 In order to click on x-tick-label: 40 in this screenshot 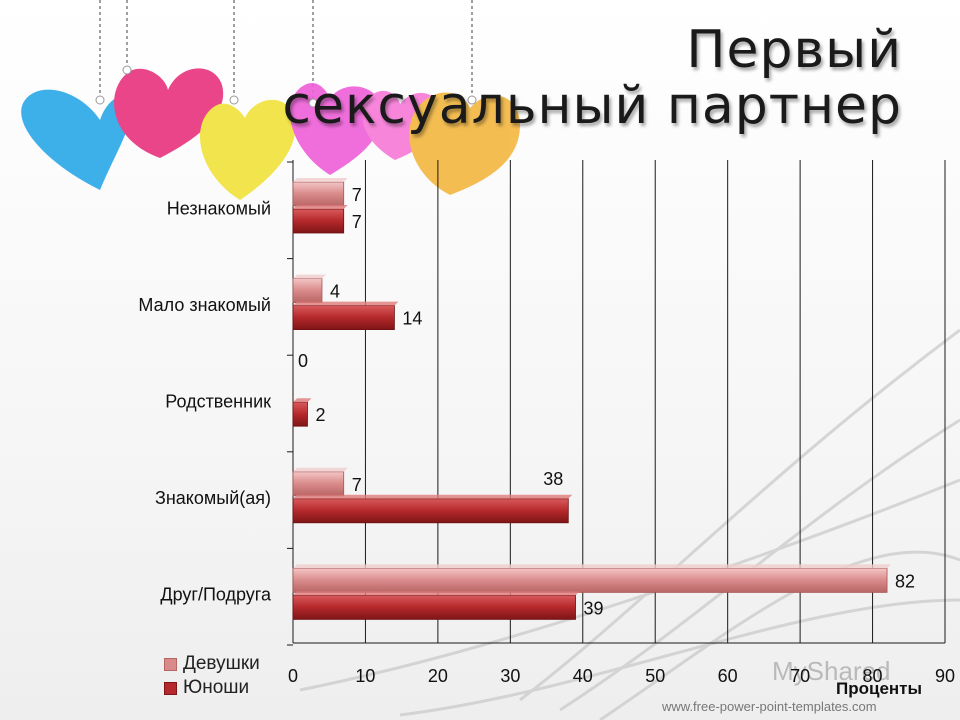, I will do `click(583, 676)`.